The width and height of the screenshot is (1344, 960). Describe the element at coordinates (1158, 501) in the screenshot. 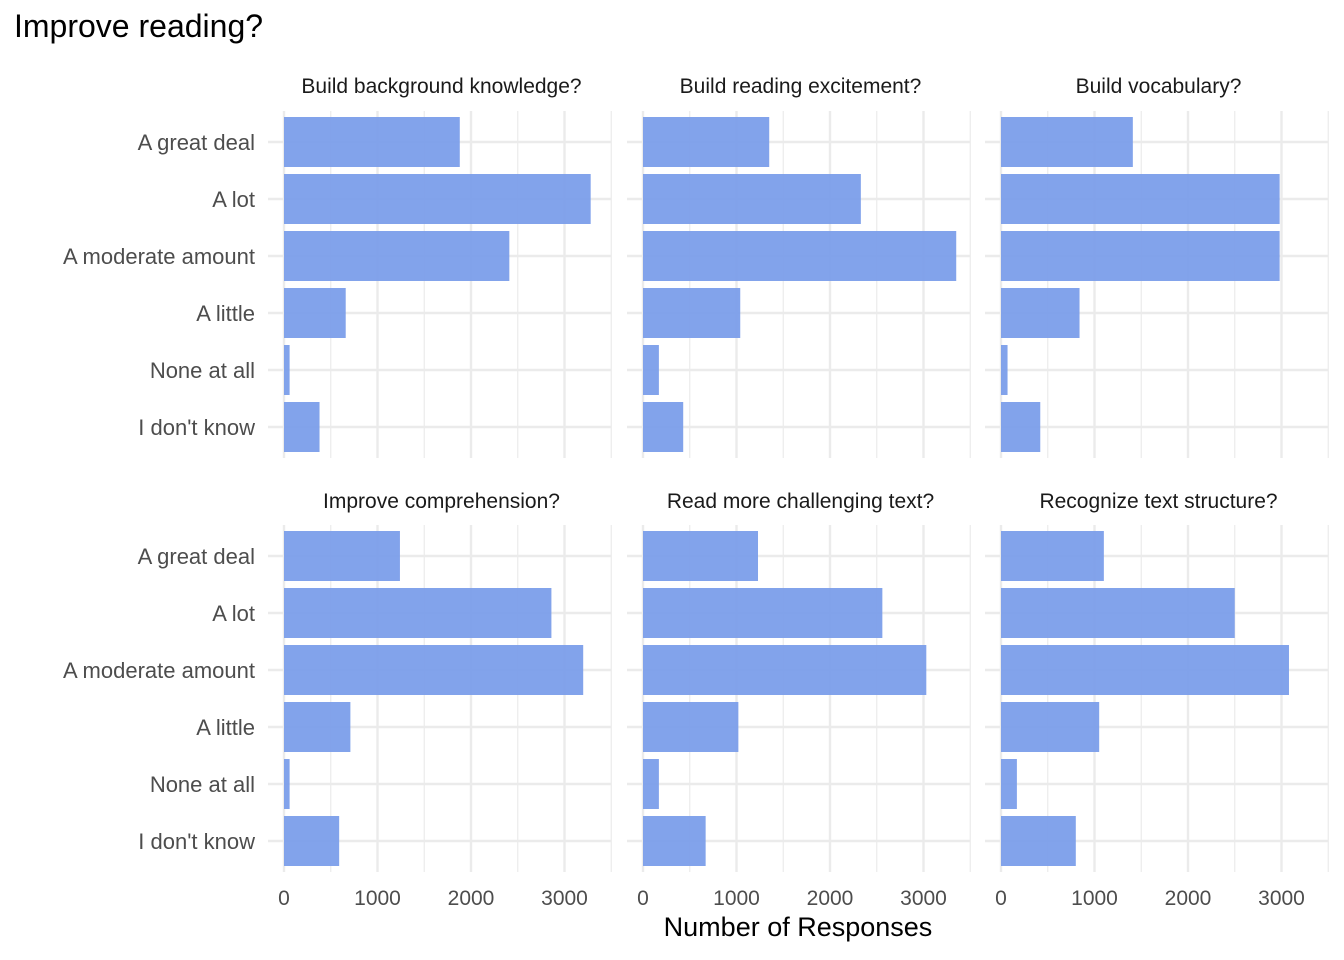

I see `facet-title: Recognize text structure?` at that location.